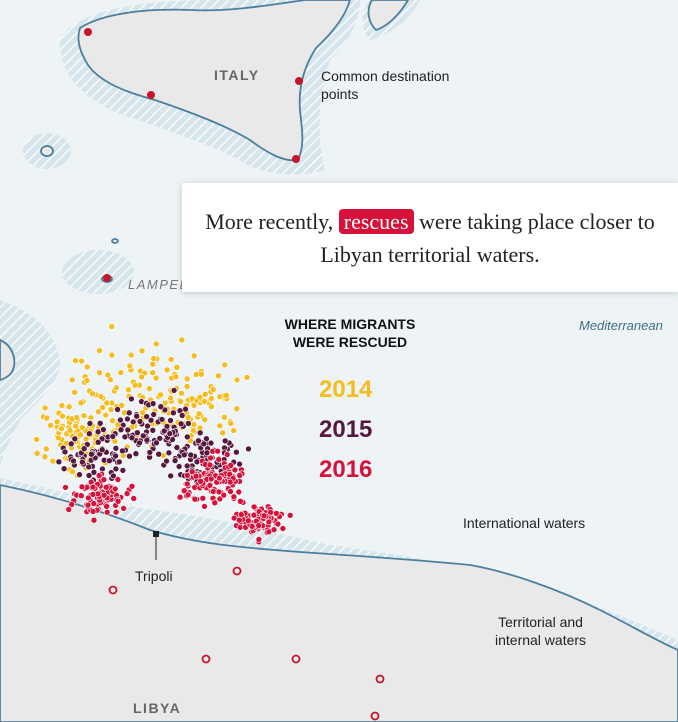  Describe the element at coordinates (388, 16) in the screenshot. I see `mainland-italy-tip` at that location.